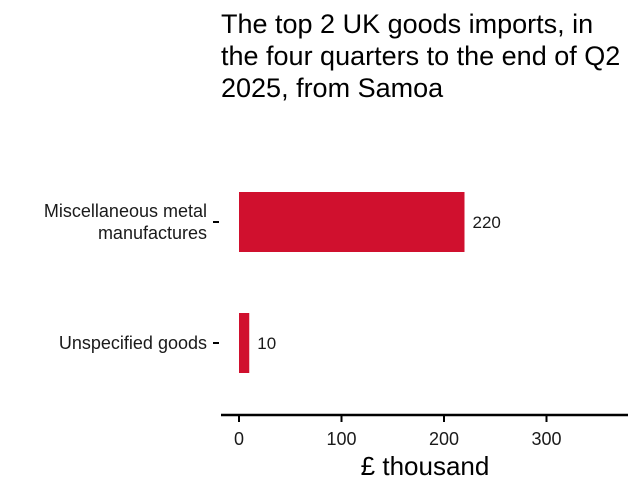  I want to click on x-axis-title: £ thousand, so click(425, 464).